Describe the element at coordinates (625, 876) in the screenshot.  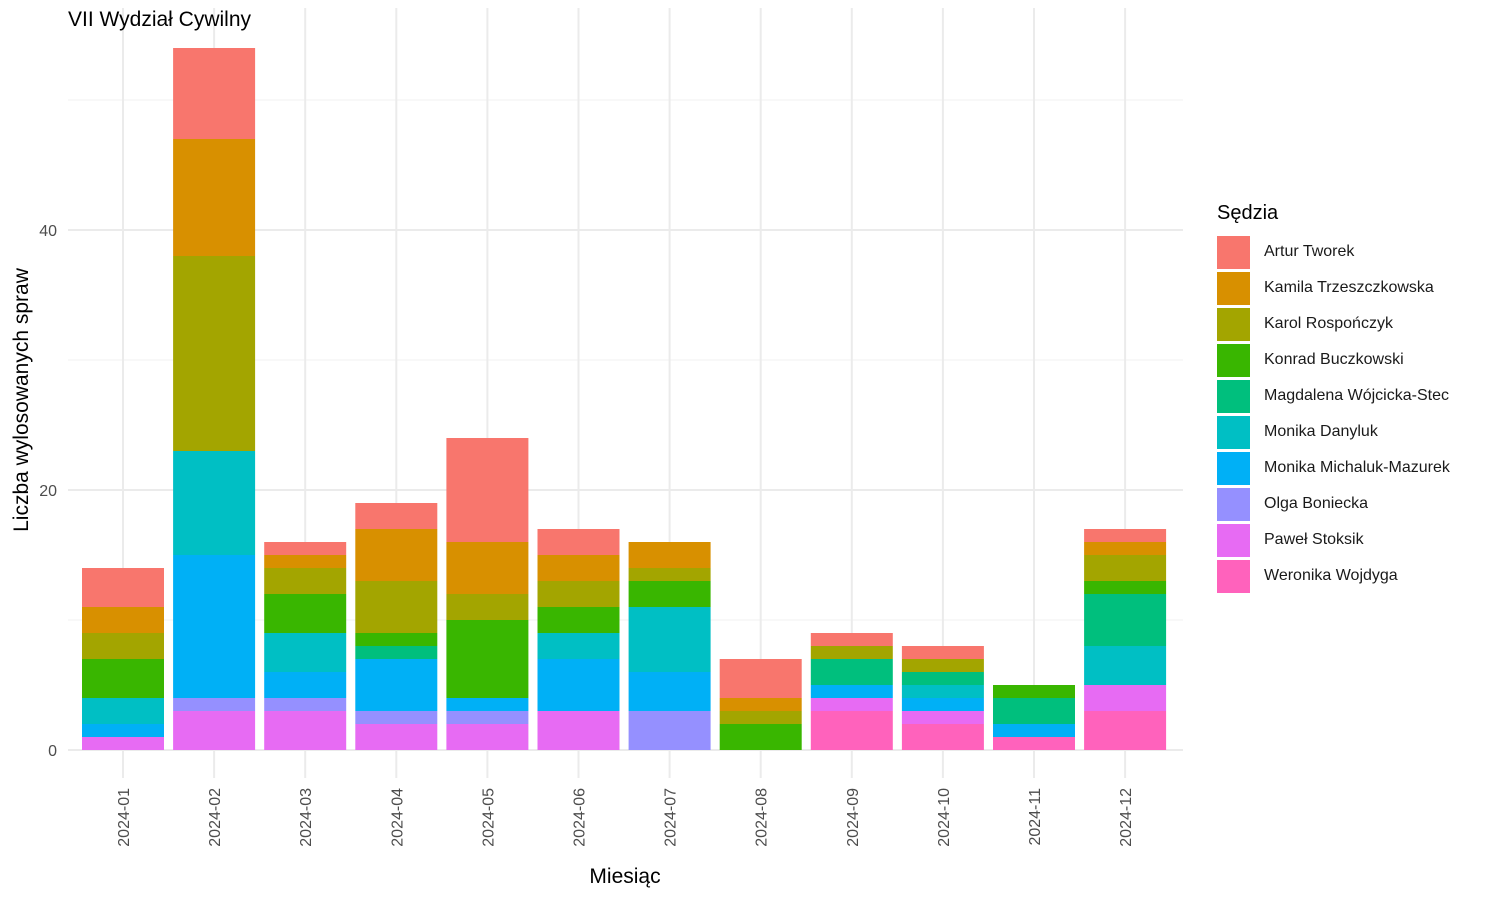
I see `x-axis-label: Miesiąc` at that location.